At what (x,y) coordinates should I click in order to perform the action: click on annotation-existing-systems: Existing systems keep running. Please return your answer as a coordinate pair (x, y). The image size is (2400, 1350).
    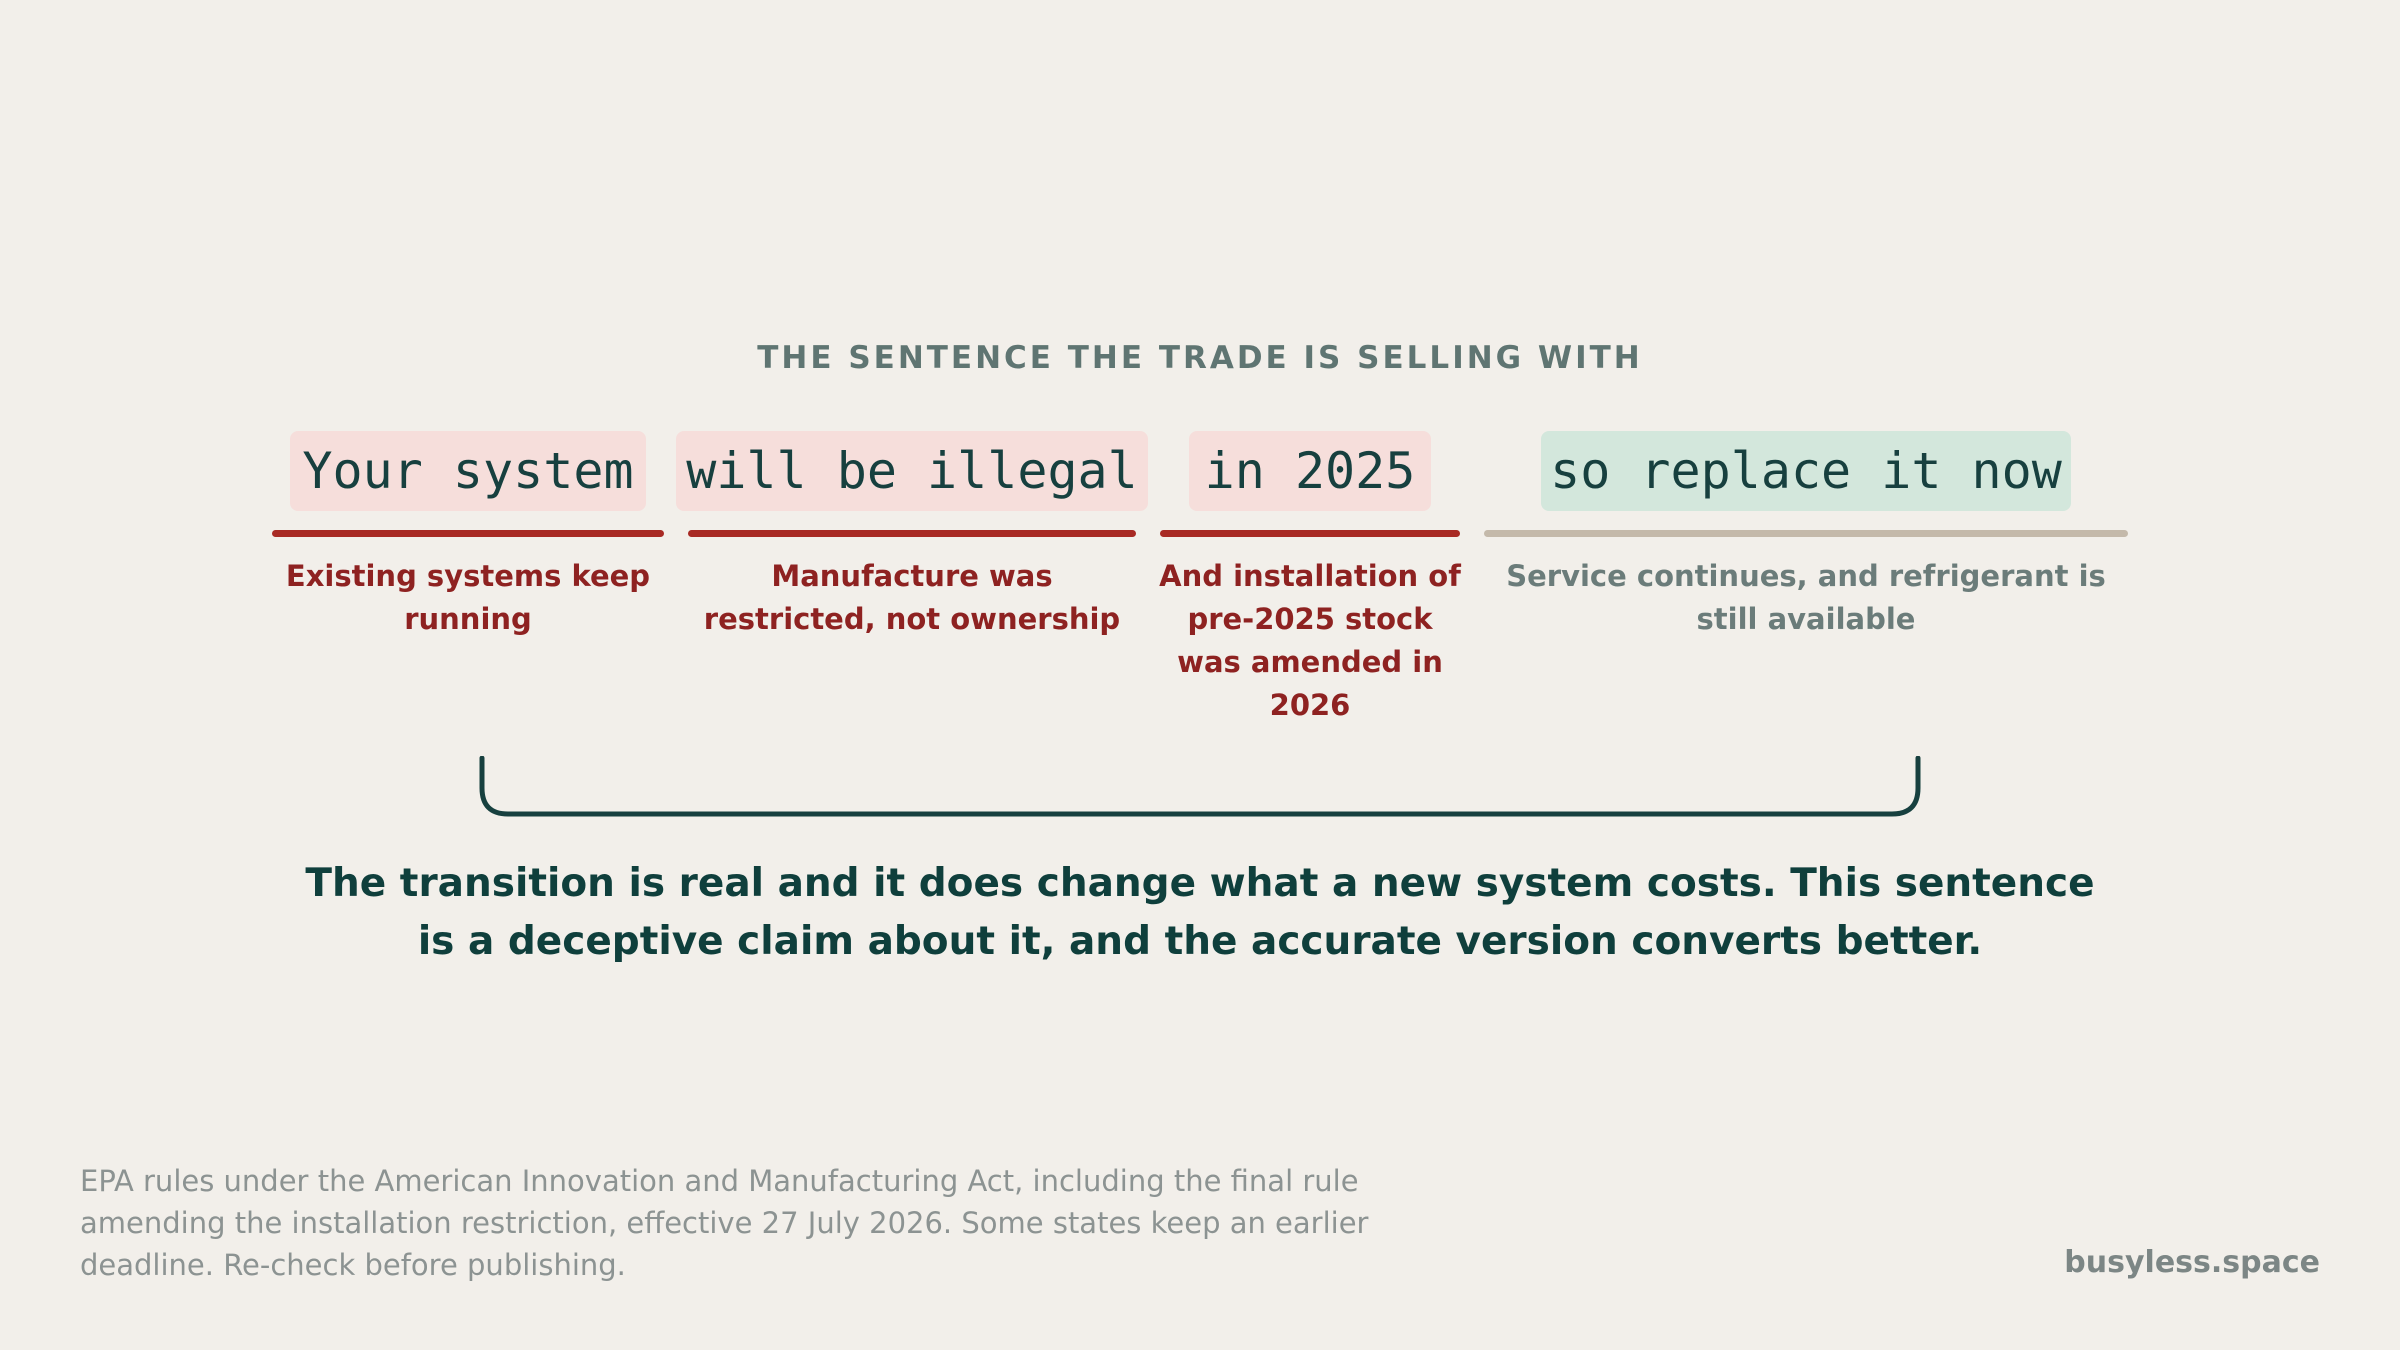
    Looking at the image, I should click on (468, 597).